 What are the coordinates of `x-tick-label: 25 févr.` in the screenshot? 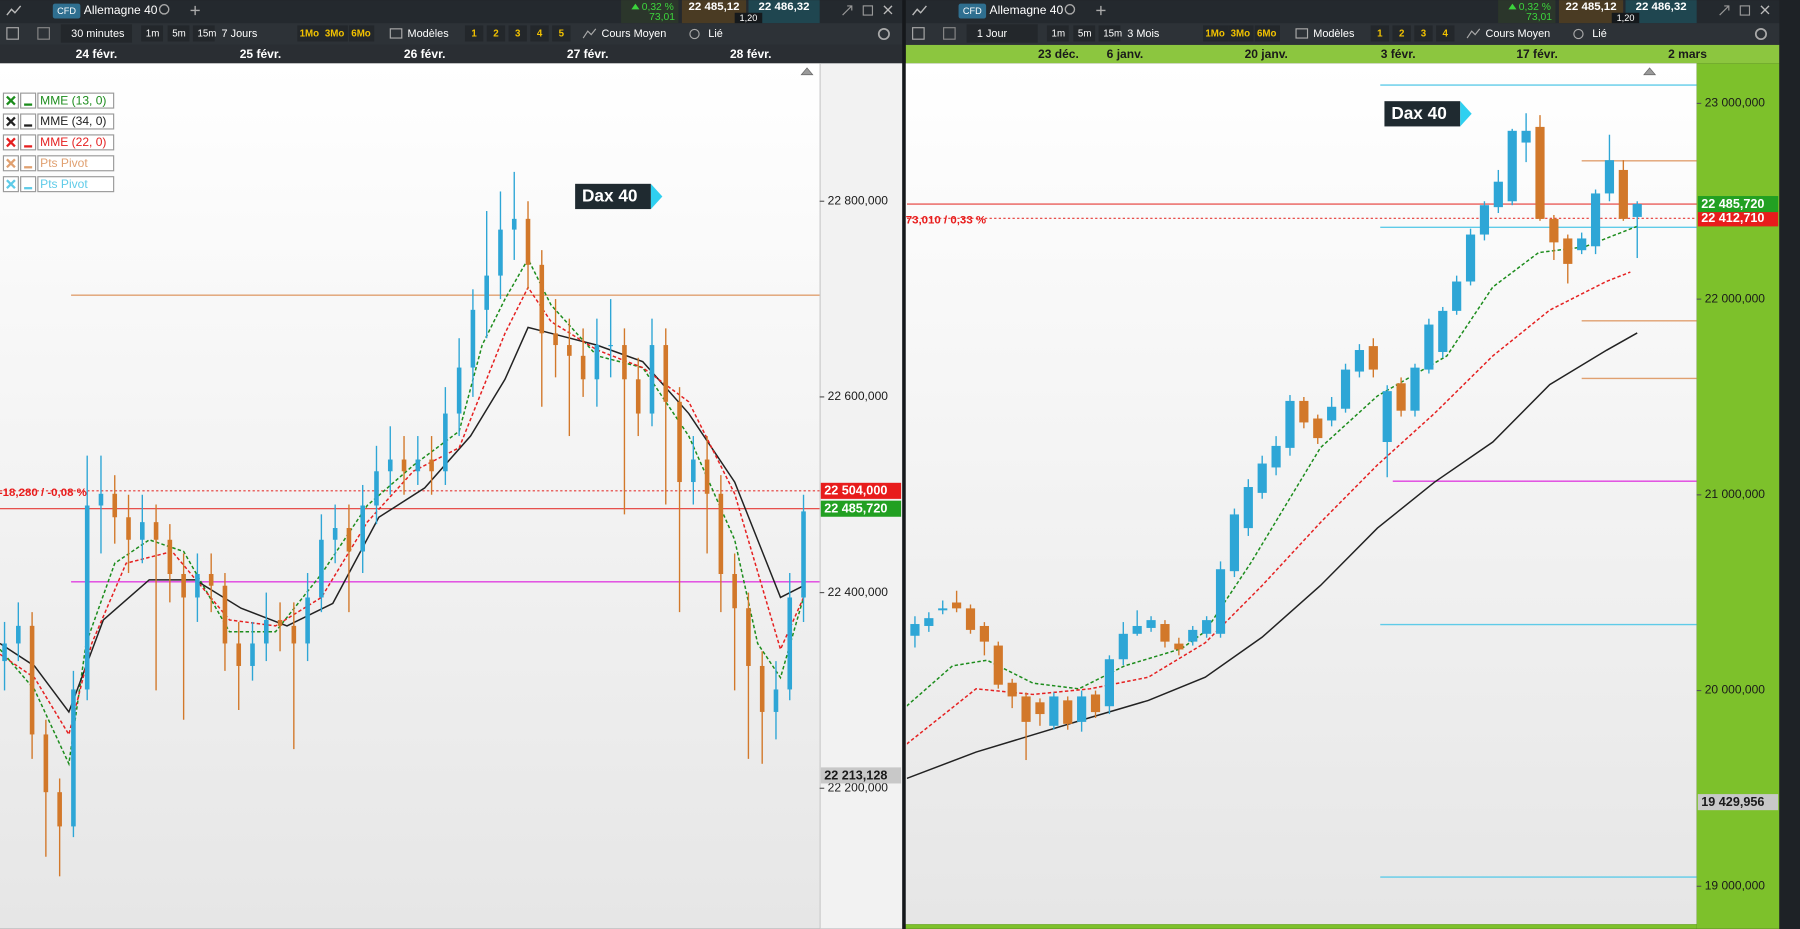 It's located at (261, 54).